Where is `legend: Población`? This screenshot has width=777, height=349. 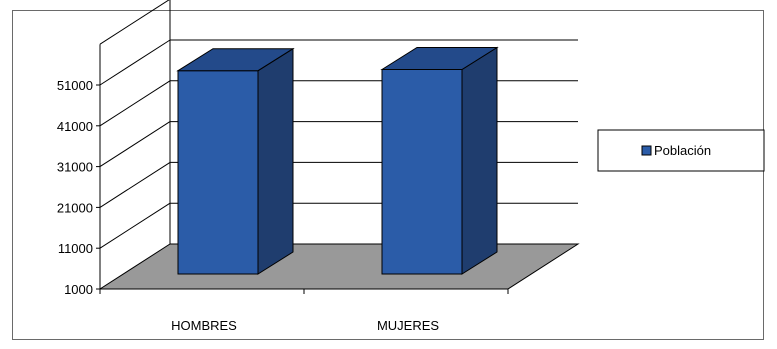 legend: Población is located at coordinates (681, 150).